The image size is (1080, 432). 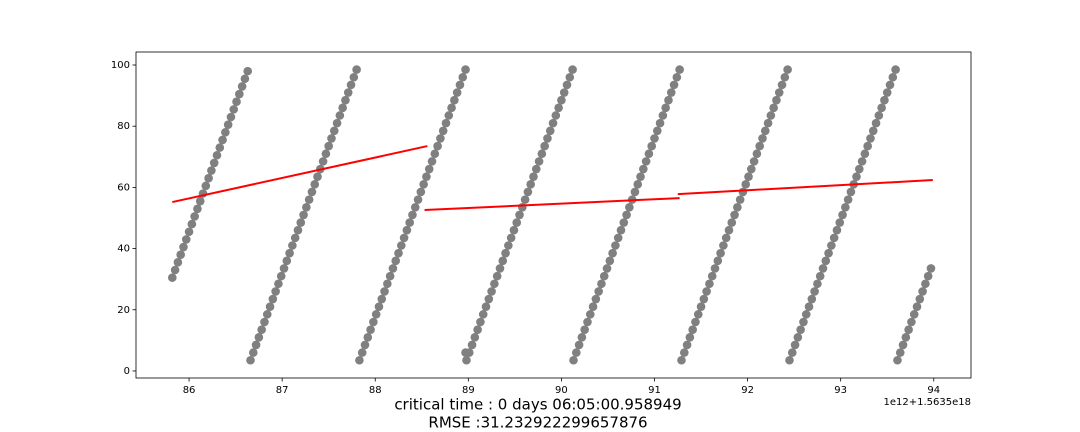 What do you see at coordinates (928, 402) in the screenshot?
I see `x-offset-label: 1e12+1.5635e18` at bounding box center [928, 402].